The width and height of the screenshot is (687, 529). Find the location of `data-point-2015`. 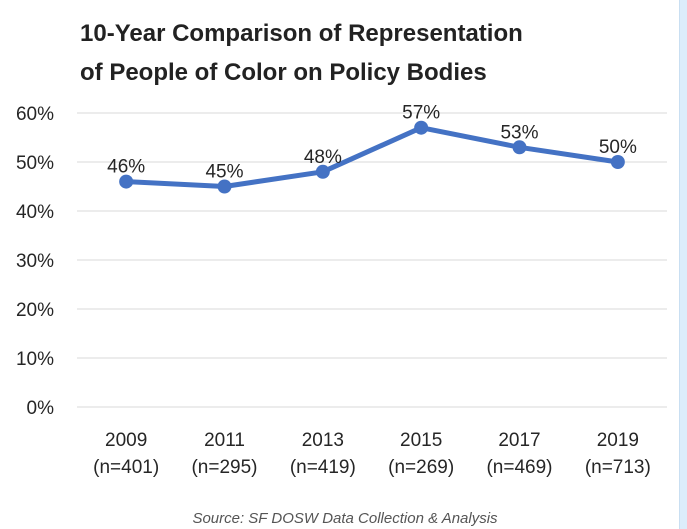

data-point-2015 is located at coordinates (421, 127).